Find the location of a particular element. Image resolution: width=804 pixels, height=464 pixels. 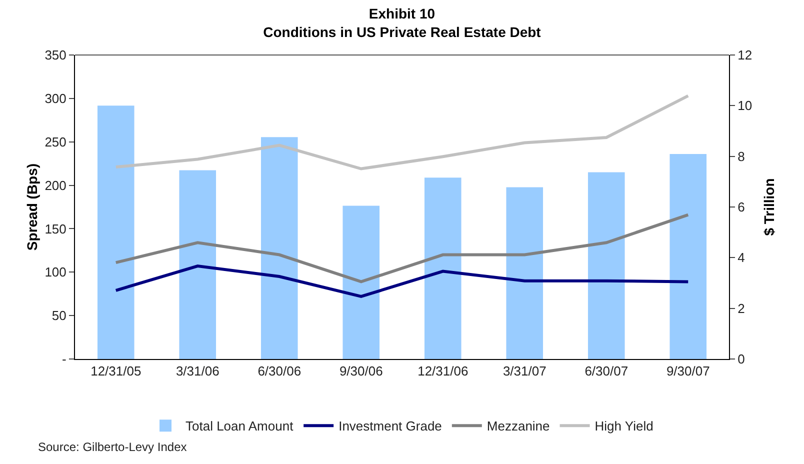

x-tick-label: 6/30/06 is located at coordinates (280, 371).